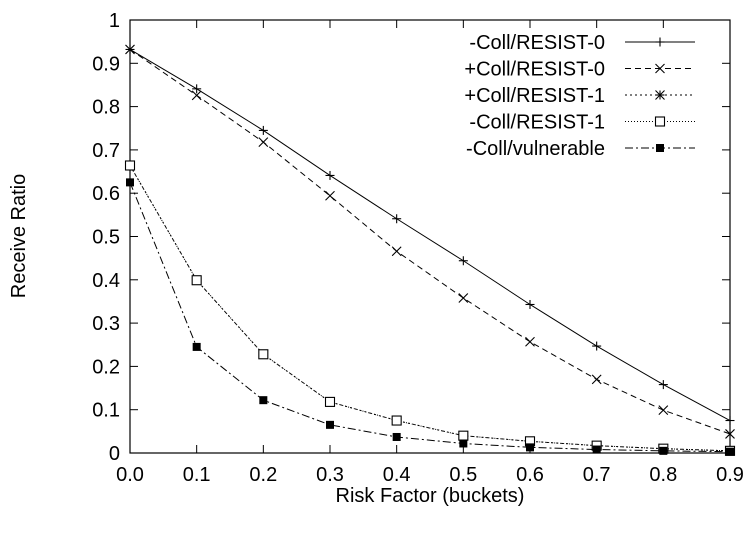  I want to click on legend-label: +Coll/RESIST-0, so click(534, 70).